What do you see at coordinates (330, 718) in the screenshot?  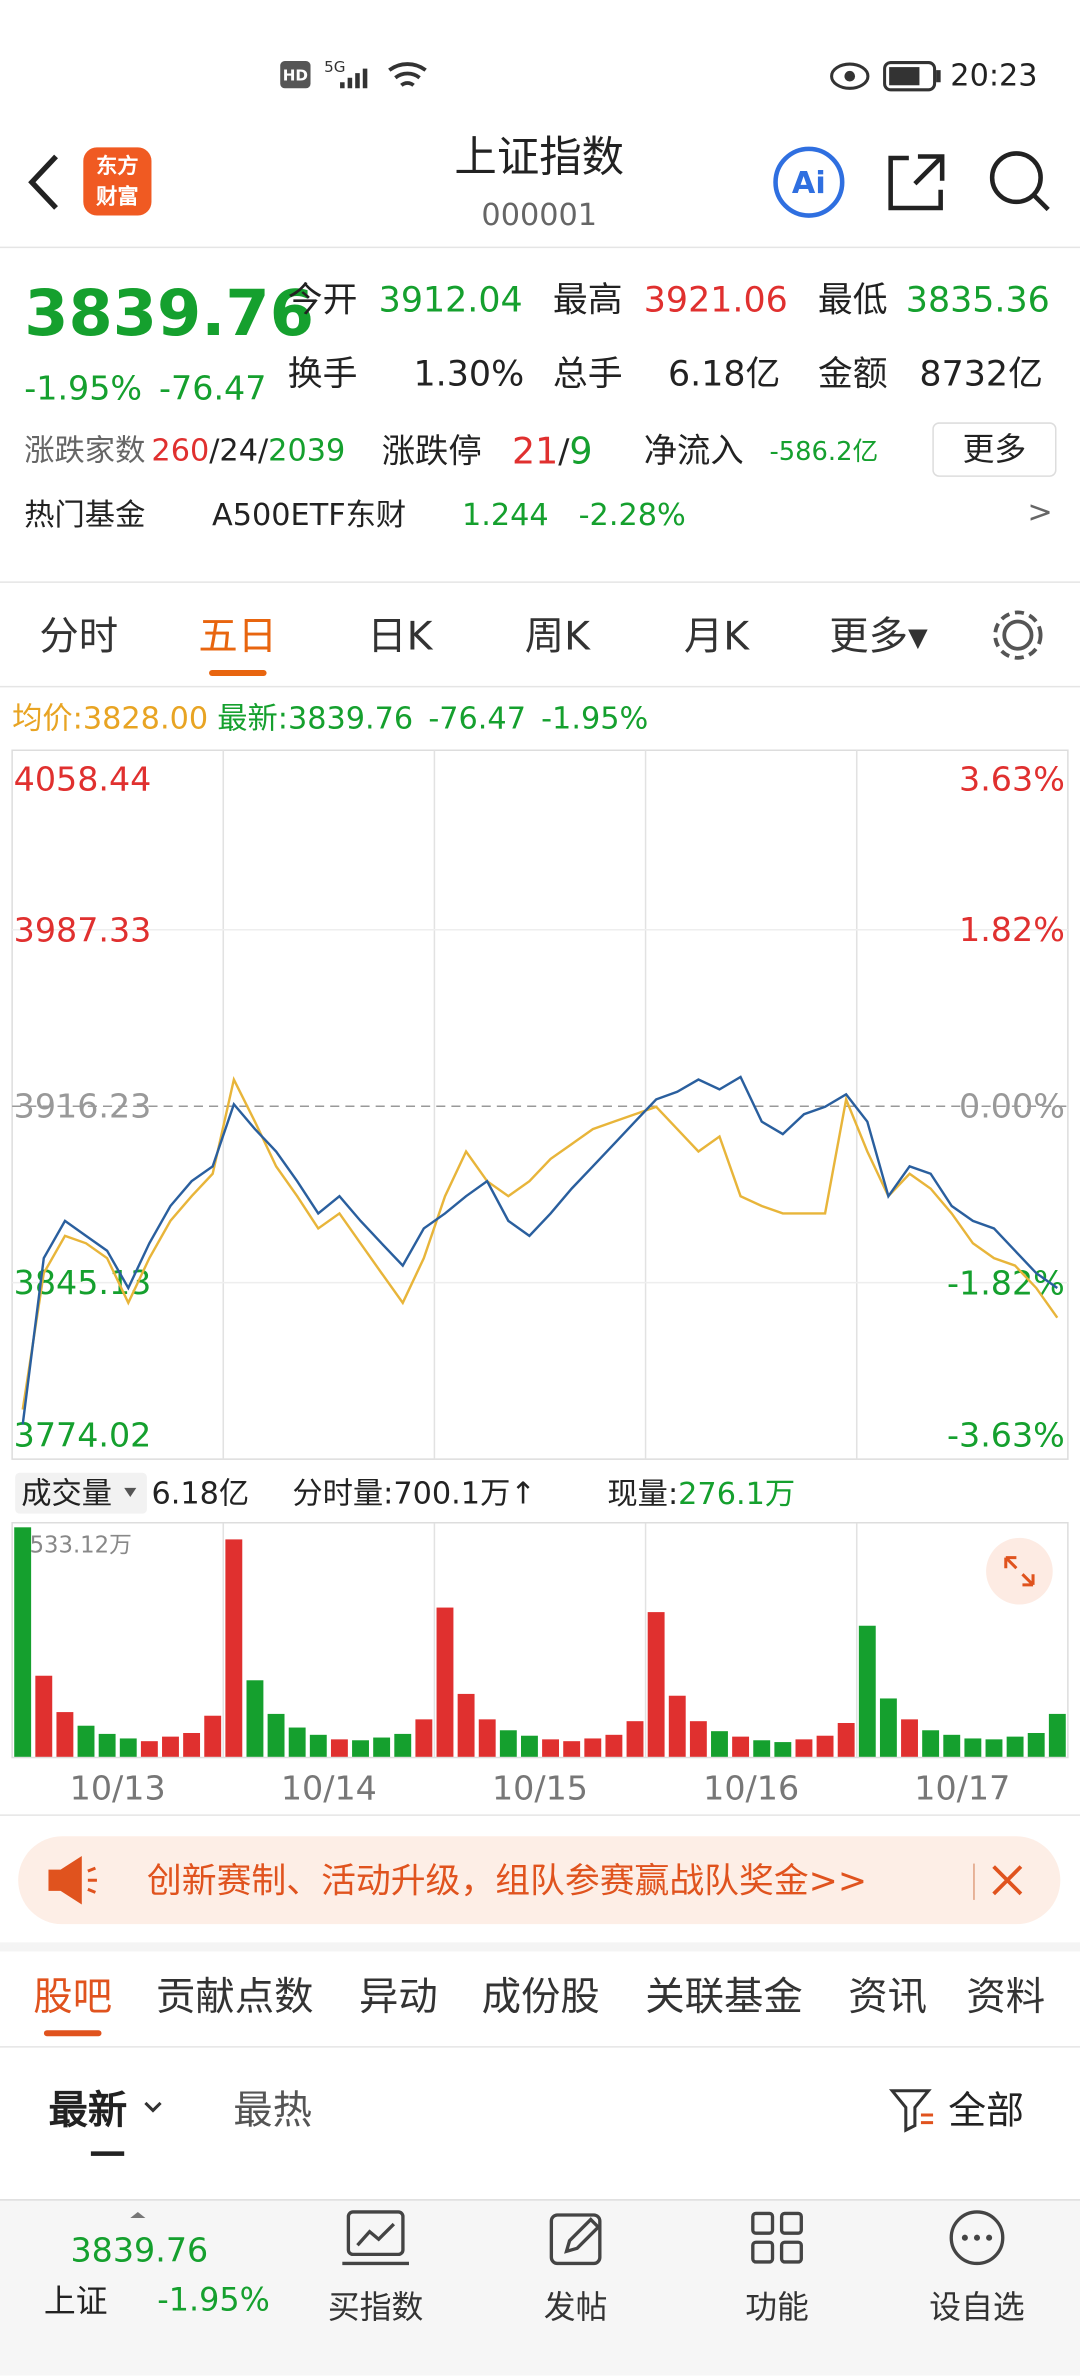 I see `info-line: 均价:3828.00 最新:3839.76 -76.47 -1.95%` at bounding box center [330, 718].